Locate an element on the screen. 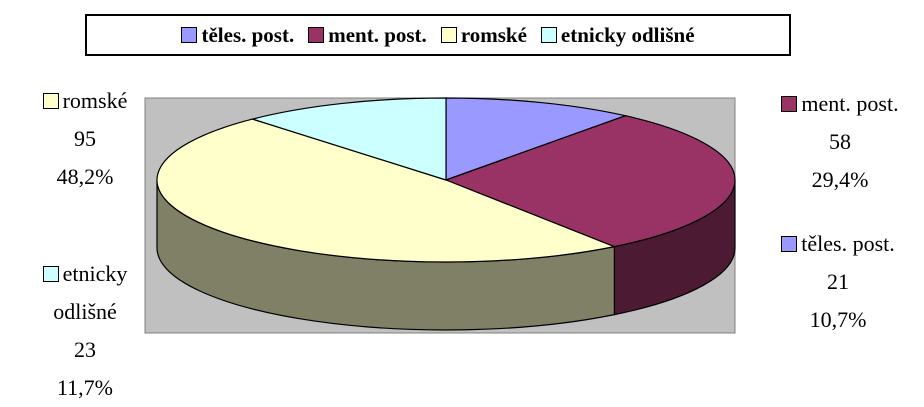 This screenshot has width=924, height=407. data-label-name: romské is located at coordinates (85, 101).